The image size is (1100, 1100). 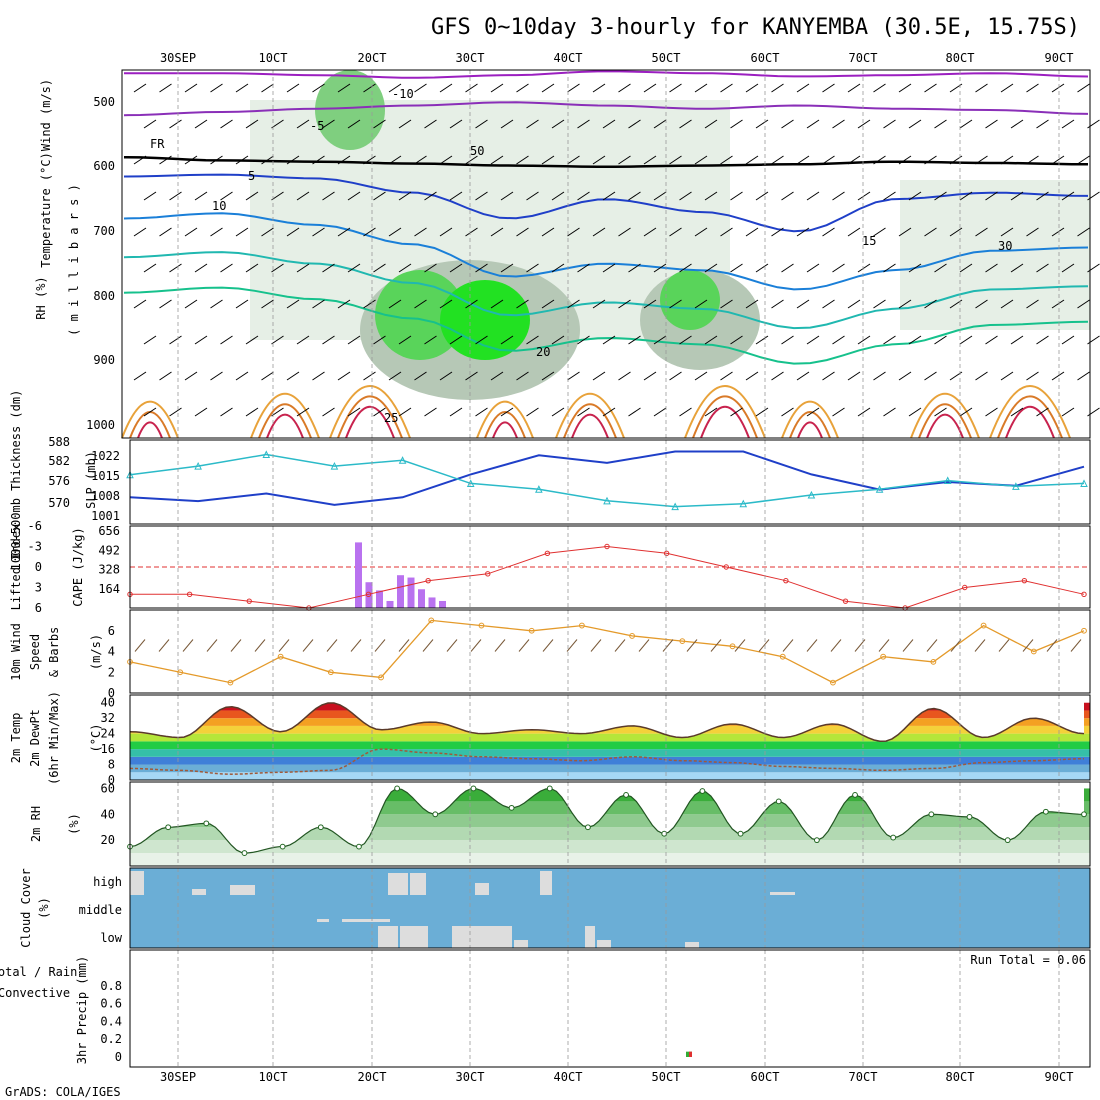 I want to click on precip-axis-label: 3hr Precip (mm), so click(x=82, y=1010).